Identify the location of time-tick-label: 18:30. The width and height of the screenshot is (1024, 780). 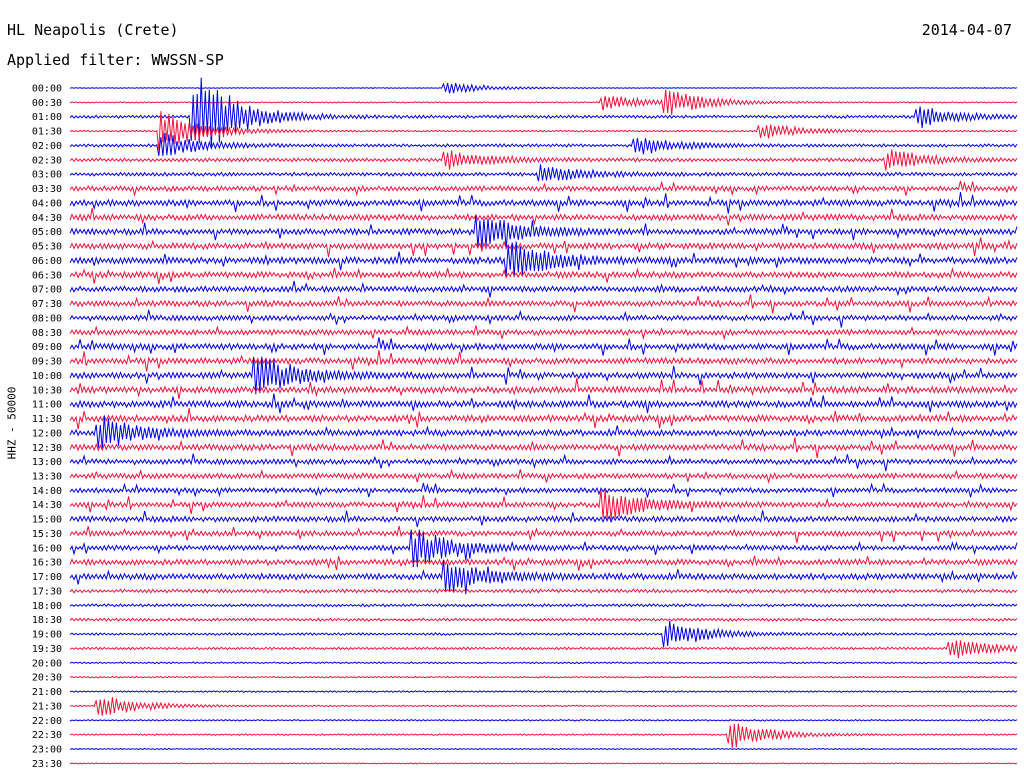
(47, 620).